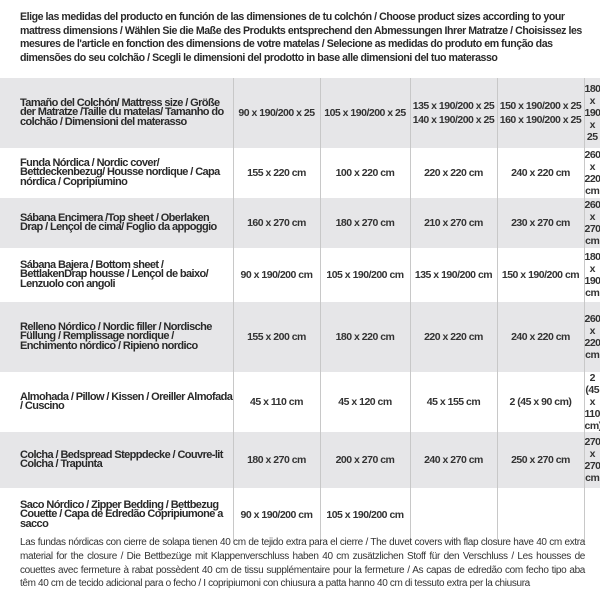 The image size is (600, 600). Describe the element at coordinates (540, 223) in the screenshot. I see `product-size-cell: 230 x 270 cm` at that location.